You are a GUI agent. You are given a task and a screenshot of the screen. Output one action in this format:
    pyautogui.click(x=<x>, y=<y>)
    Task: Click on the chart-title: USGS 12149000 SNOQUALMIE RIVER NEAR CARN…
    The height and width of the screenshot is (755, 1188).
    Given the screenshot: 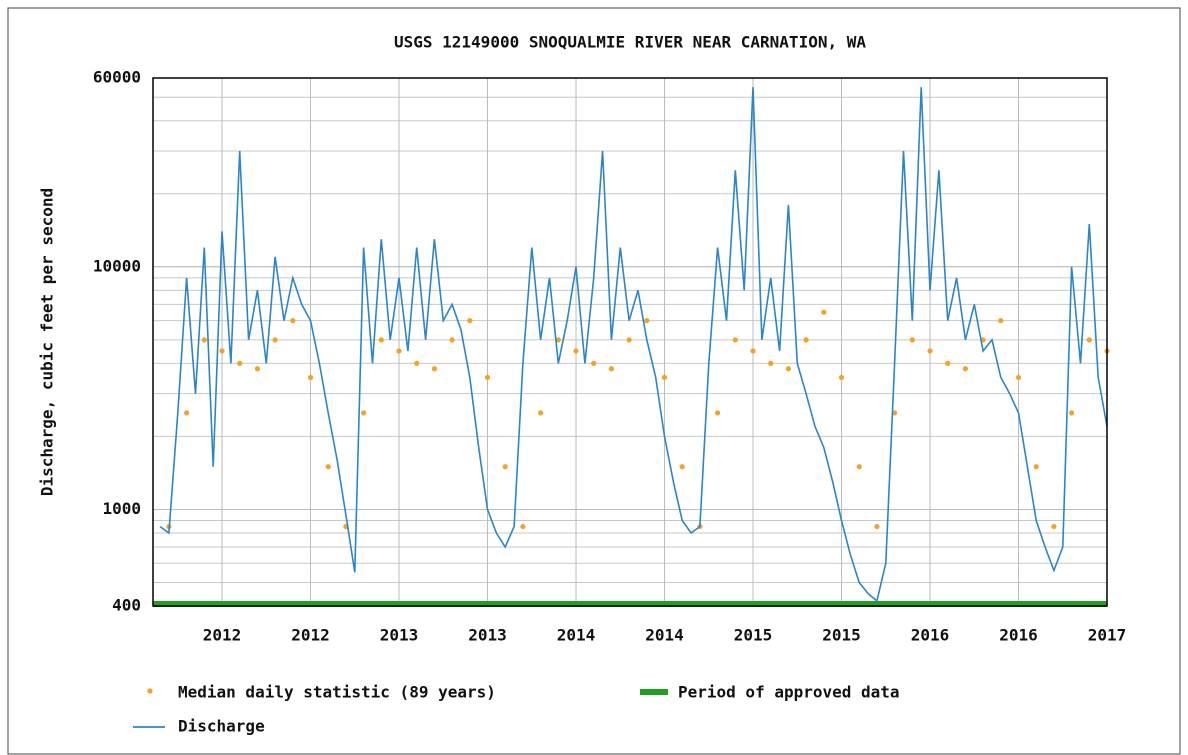 What is the action you would take?
    pyautogui.click(x=630, y=42)
    